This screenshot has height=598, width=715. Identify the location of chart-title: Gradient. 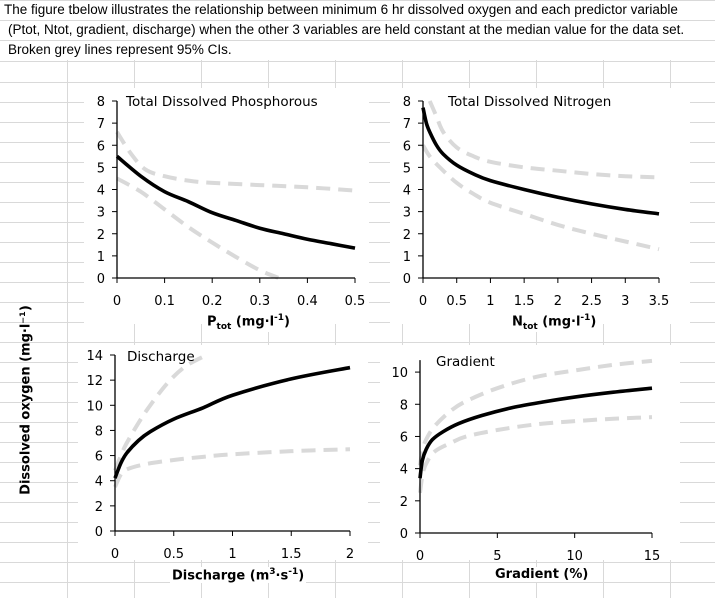
(465, 362).